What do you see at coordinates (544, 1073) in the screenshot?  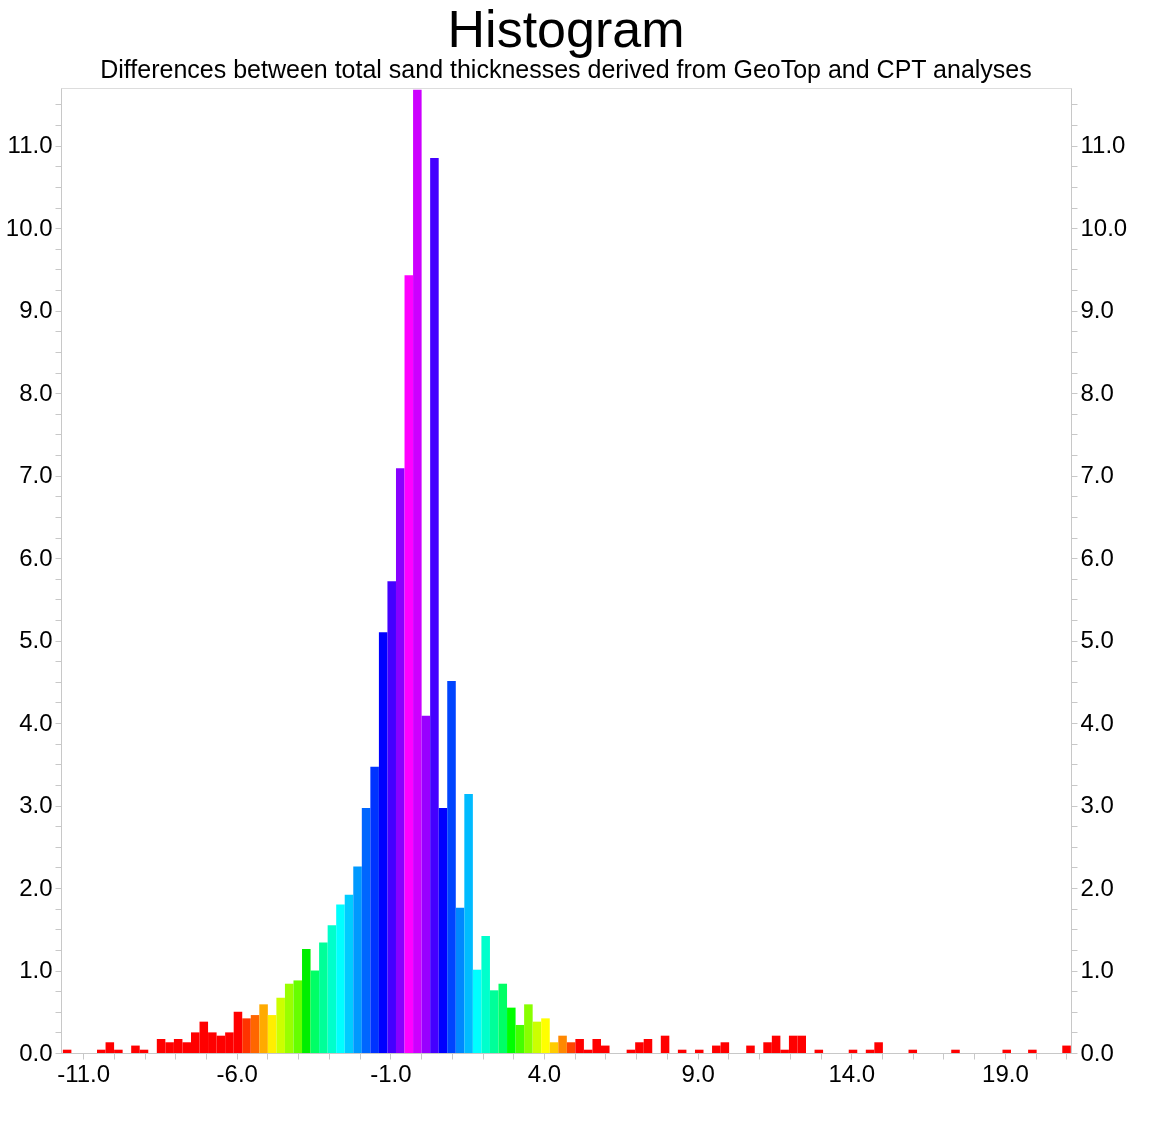 I see `x-tick-label: 4.0` at bounding box center [544, 1073].